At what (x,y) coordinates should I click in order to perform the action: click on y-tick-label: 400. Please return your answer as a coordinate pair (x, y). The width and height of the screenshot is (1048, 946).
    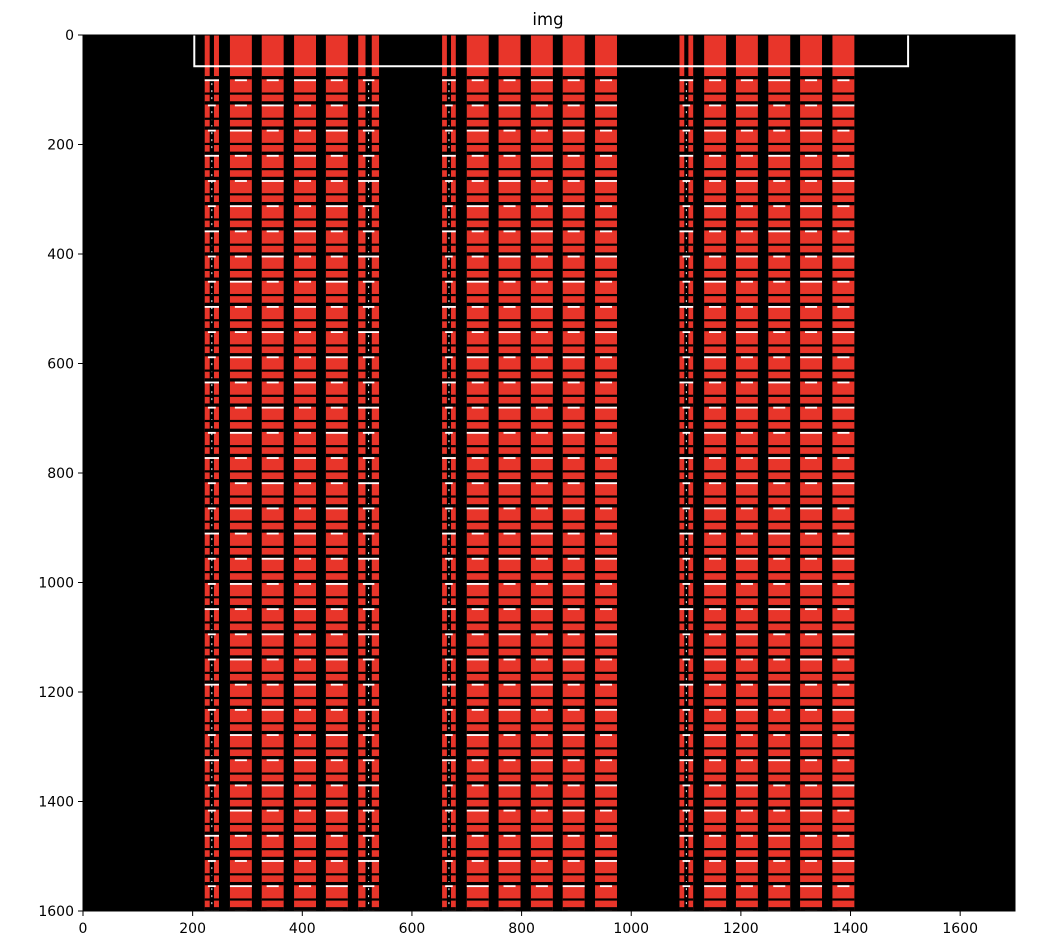
    Looking at the image, I should click on (60, 255).